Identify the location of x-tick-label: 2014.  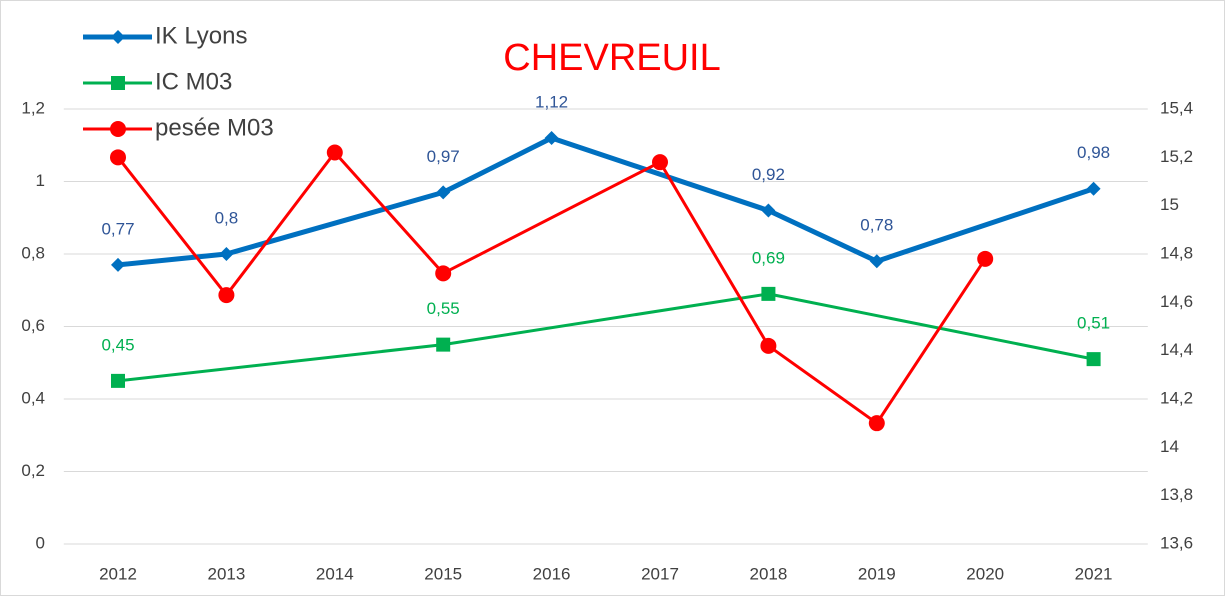
(335, 573).